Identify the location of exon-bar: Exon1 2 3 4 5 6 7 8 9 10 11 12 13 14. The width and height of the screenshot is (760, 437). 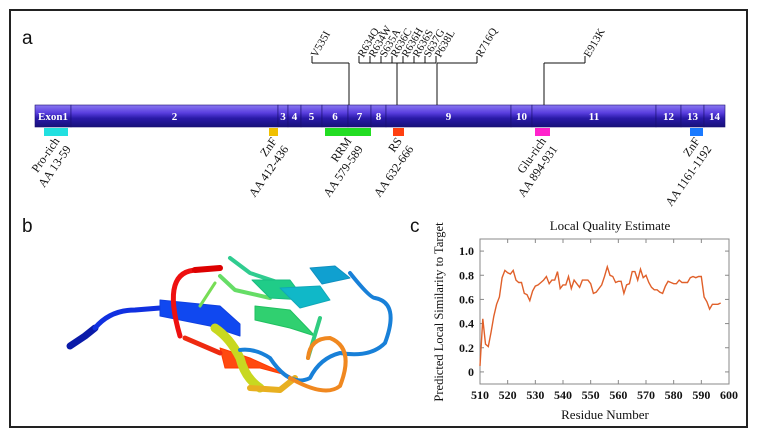
(380, 116).